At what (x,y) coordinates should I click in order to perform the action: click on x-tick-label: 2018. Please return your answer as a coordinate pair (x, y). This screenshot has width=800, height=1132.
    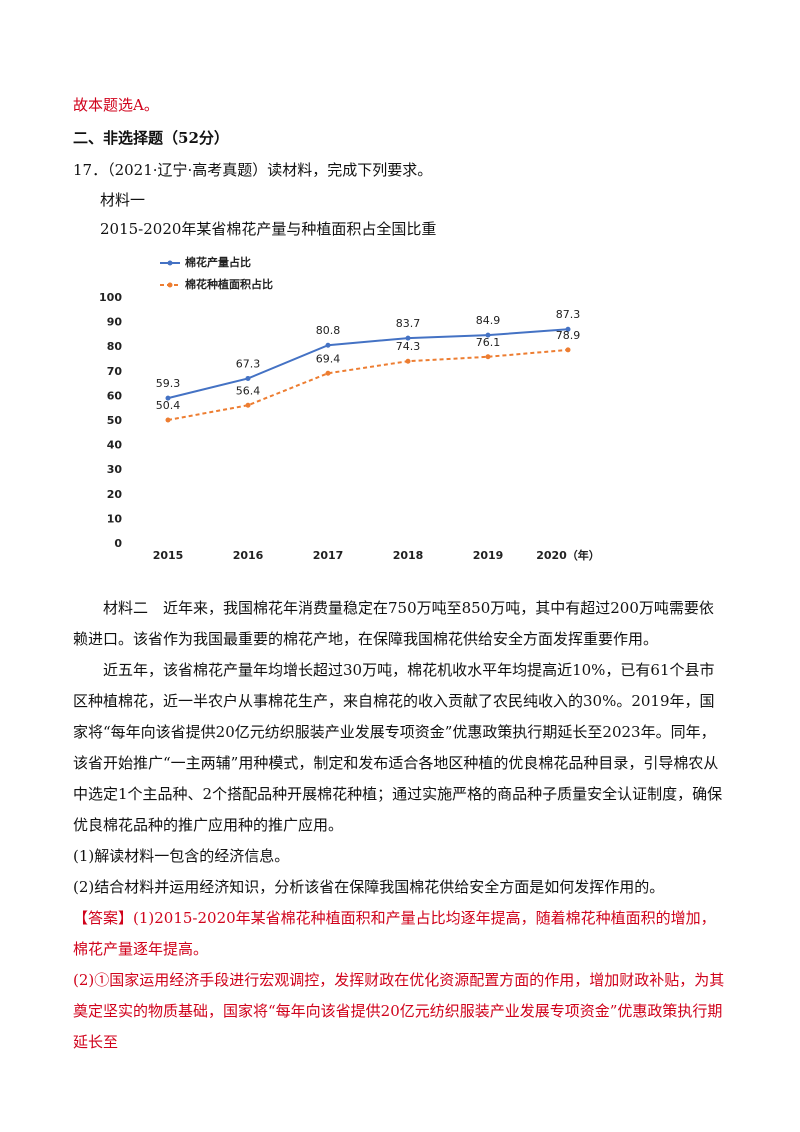
    Looking at the image, I should click on (408, 555).